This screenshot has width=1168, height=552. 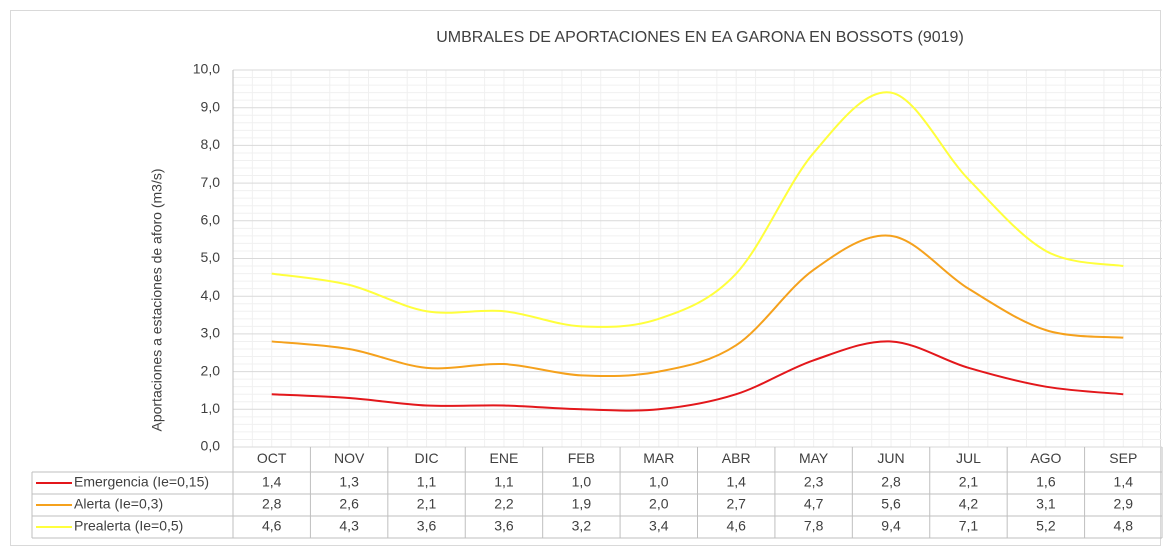 What do you see at coordinates (211, 408) in the screenshot?
I see `y-tick-label: 1,0` at bounding box center [211, 408].